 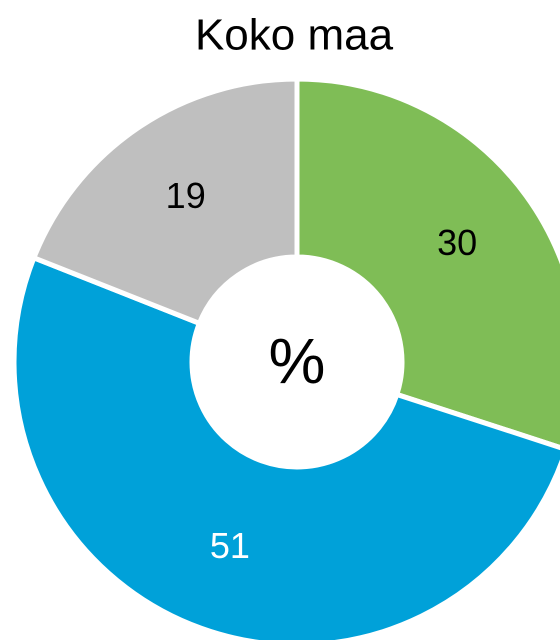 I want to click on center-label: %, so click(x=297, y=361).